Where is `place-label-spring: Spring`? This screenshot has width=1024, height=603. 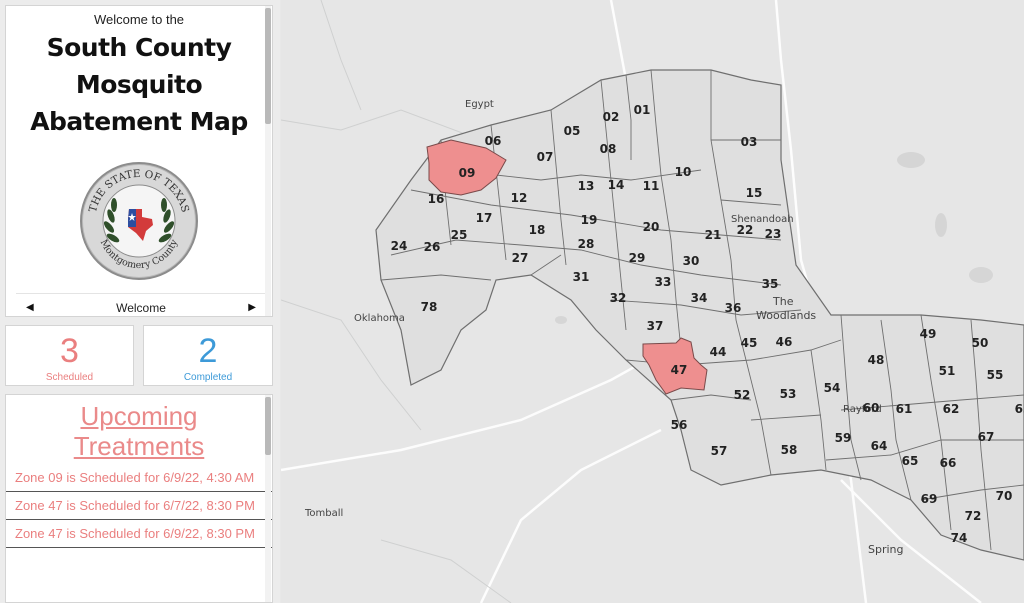 place-label-spring: Spring is located at coordinates (886, 549).